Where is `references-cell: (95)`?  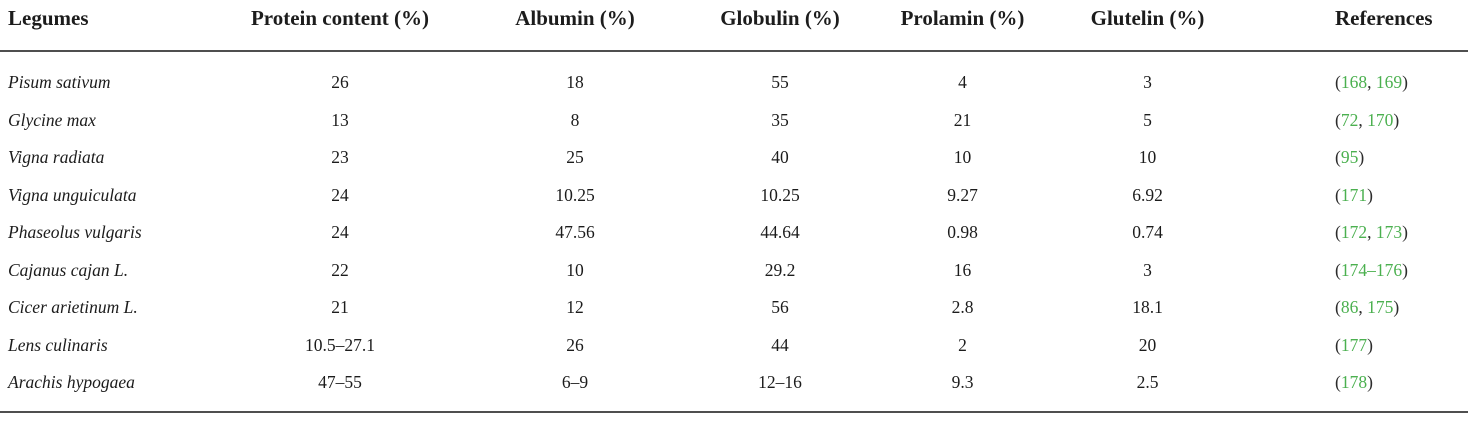
references-cell: (95) is located at coordinates (1354, 158).